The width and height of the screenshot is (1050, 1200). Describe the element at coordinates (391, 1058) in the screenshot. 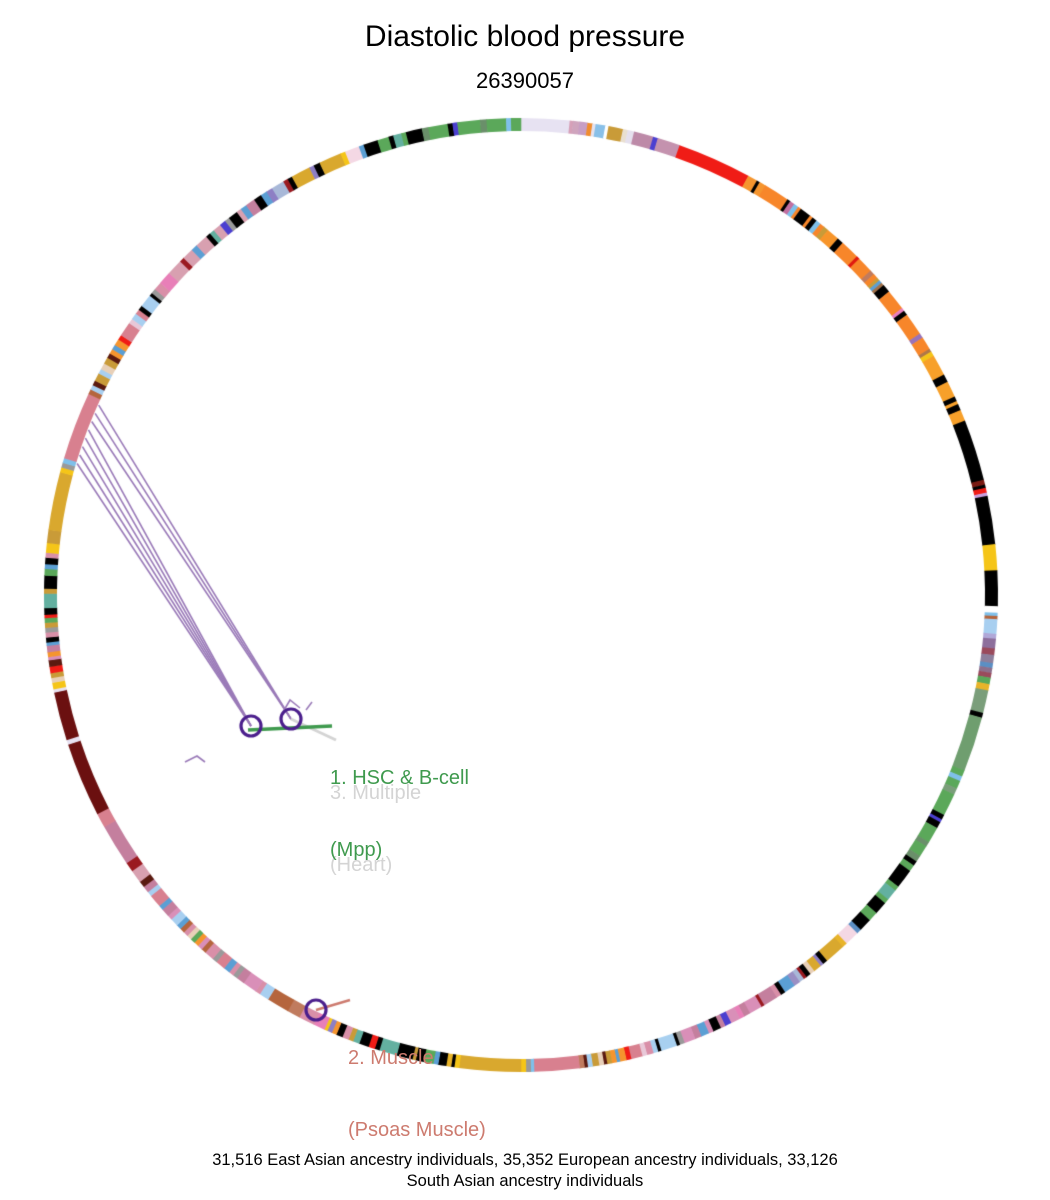

I see `annotation-2-rank: 2. Muscle` at that location.